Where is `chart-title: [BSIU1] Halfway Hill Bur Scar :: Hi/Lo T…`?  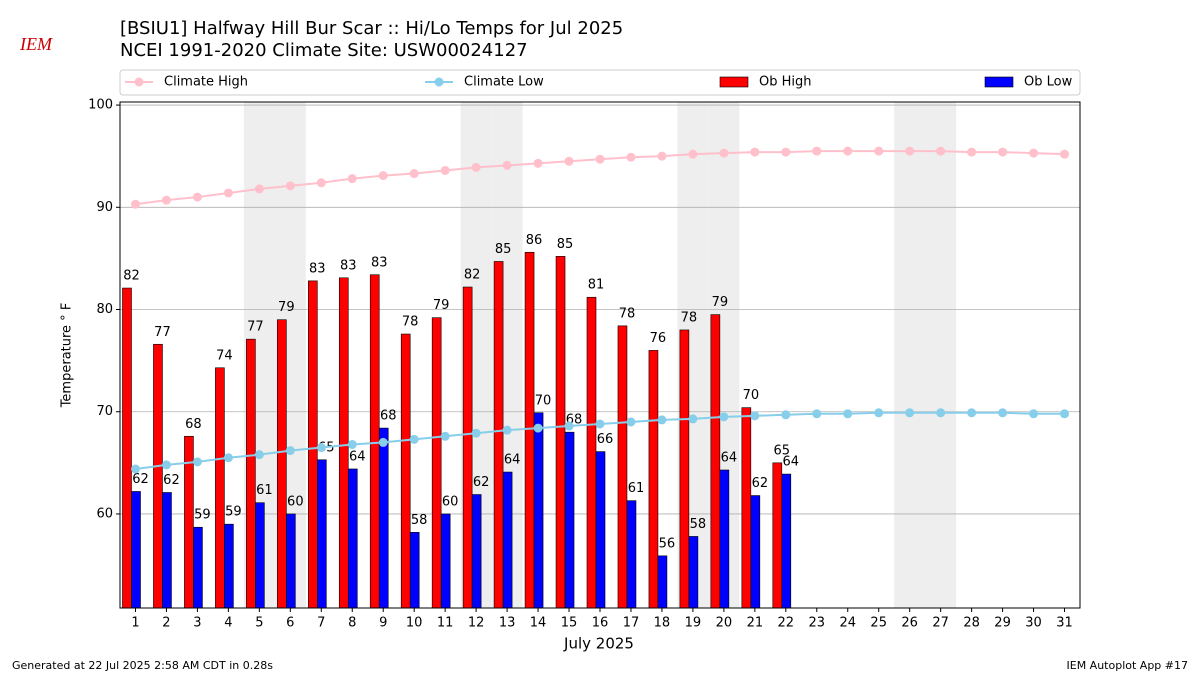
chart-title: [BSIU1] Halfway Hill Bur Scar :: Hi/Lo T… is located at coordinates (371, 28).